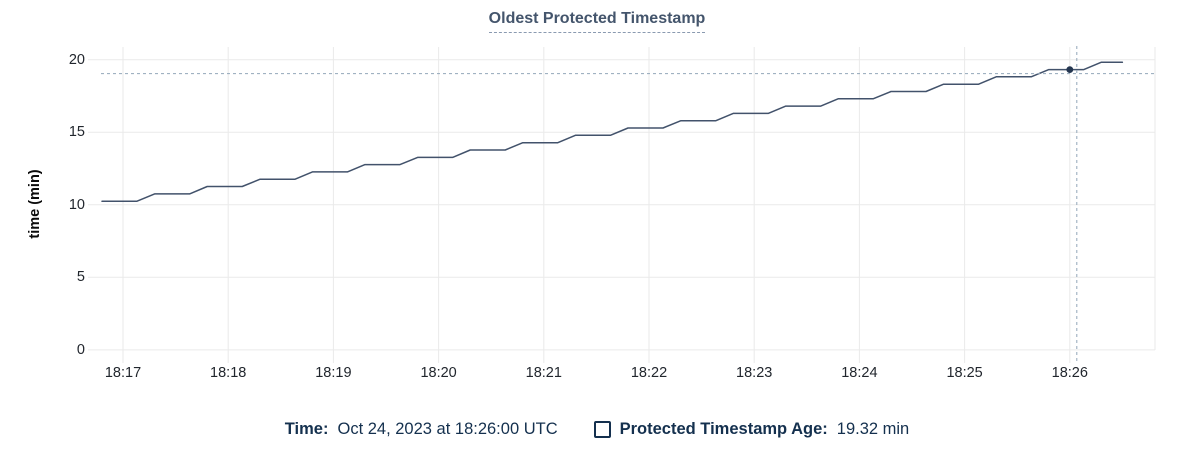 Image resolution: width=1194 pixels, height=466 pixels. I want to click on x-tick-label: 18:24, so click(859, 373).